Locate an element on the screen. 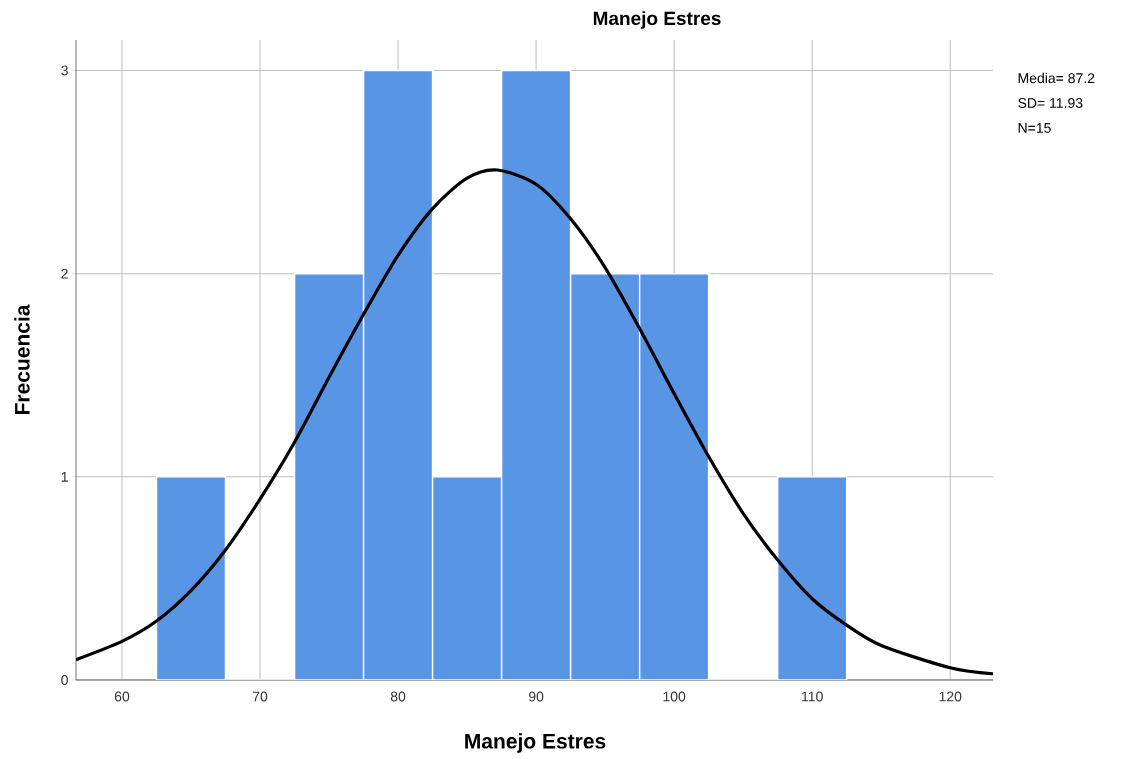 This screenshot has width=1129, height=759. y-tick-label: 2 is located at coordinates (64, 273).